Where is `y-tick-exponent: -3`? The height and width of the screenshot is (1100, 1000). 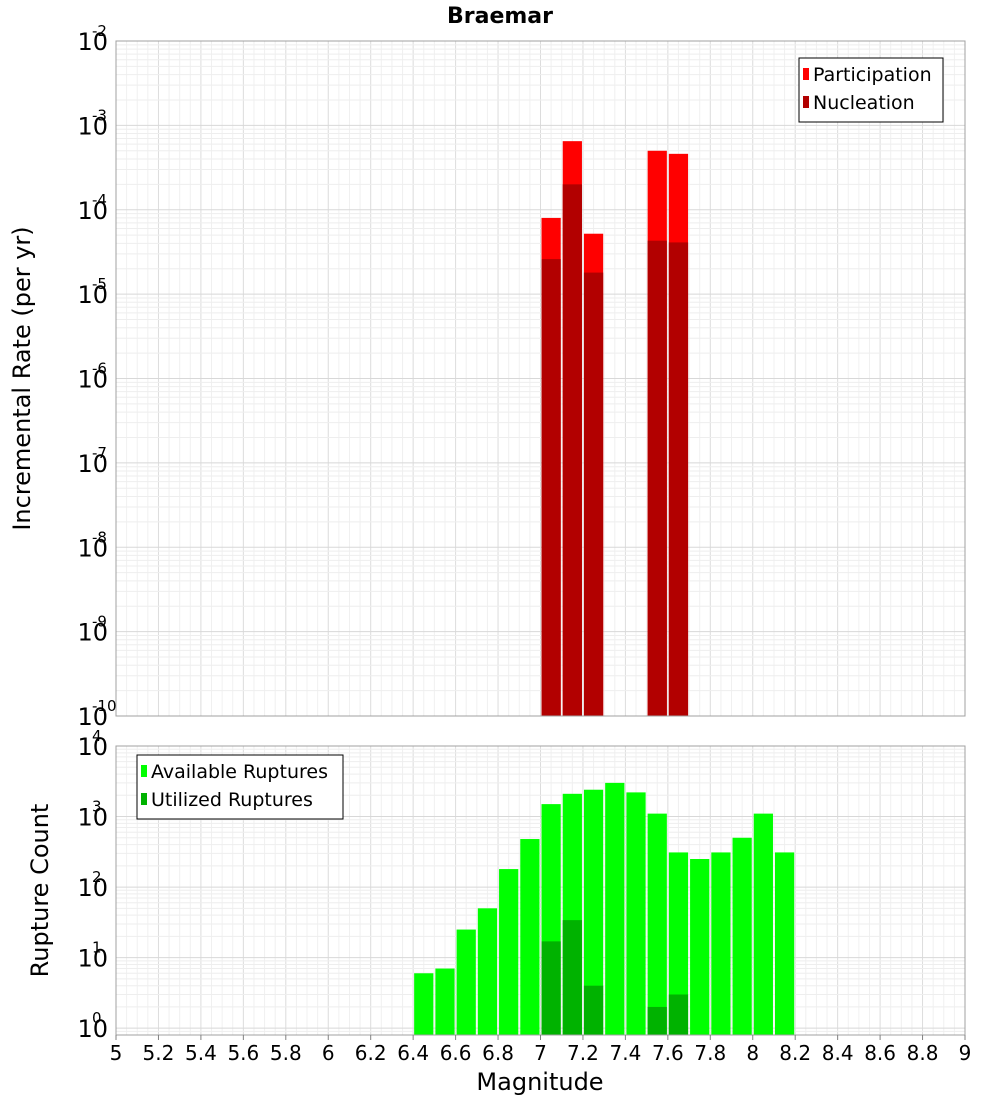 y-tick-exponent: -3 is located at coordinates (99, 115).